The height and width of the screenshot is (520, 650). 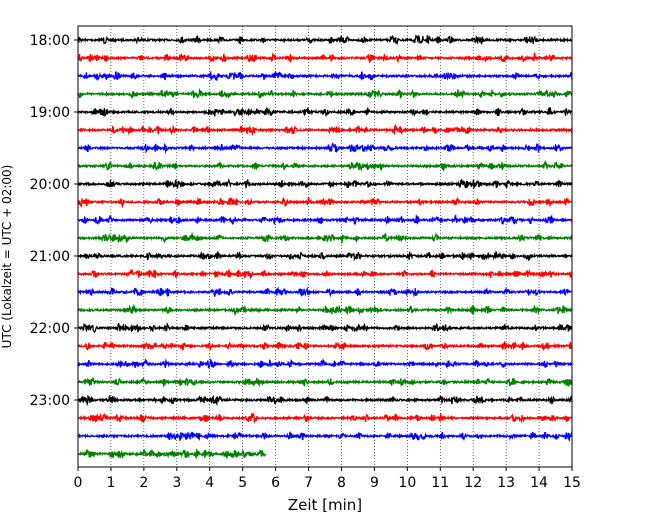 I want to click on x-tick-label: 6, so click(x=275, y=483).